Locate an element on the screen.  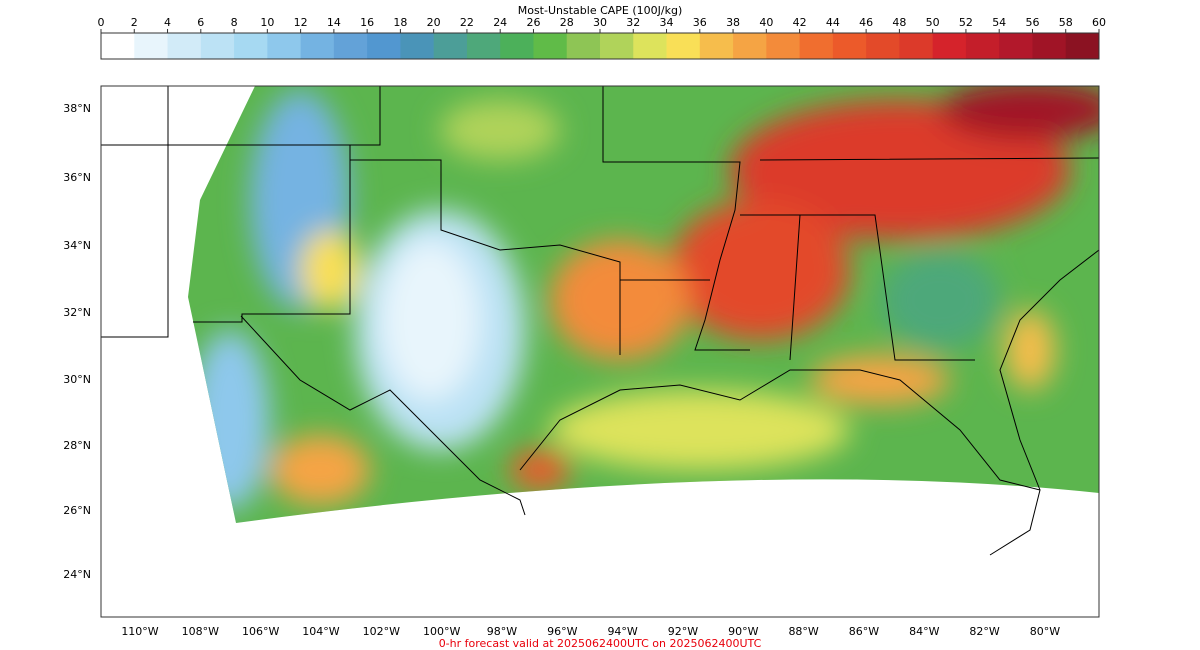
colorbar-tick-label: 56 is located at coordinates (1032, 22).